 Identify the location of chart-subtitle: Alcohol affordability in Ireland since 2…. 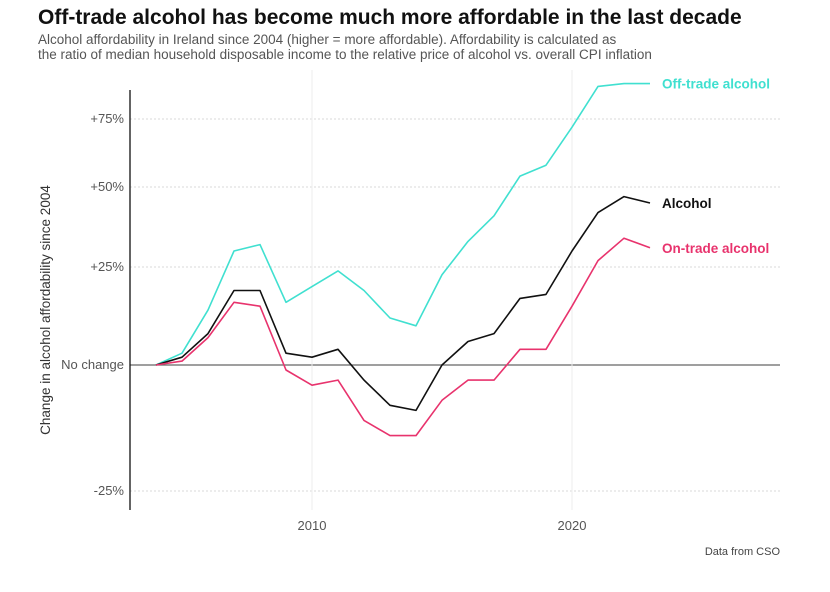
(418, 47).